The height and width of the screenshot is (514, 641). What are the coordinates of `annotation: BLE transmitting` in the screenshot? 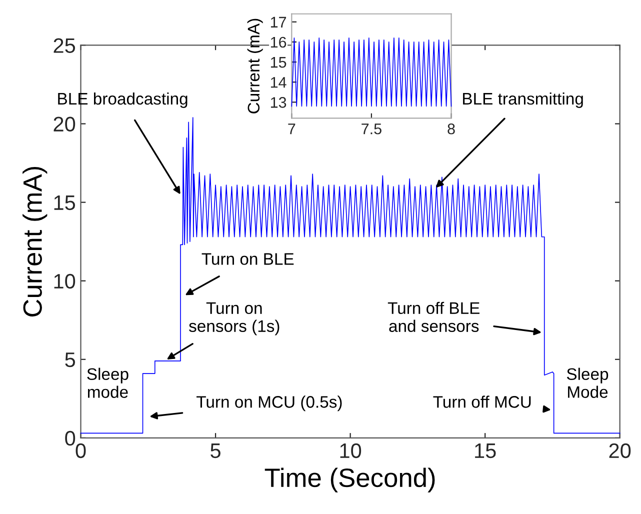 It's located at (523, 100).